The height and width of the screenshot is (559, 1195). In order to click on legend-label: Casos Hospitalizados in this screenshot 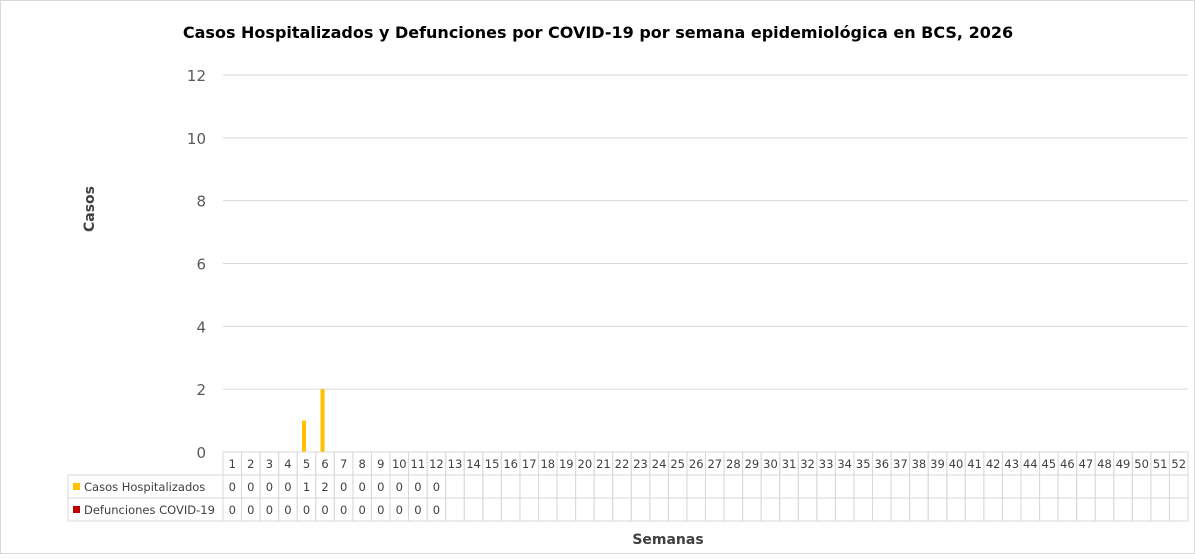, I will do `click(144, 487)`.